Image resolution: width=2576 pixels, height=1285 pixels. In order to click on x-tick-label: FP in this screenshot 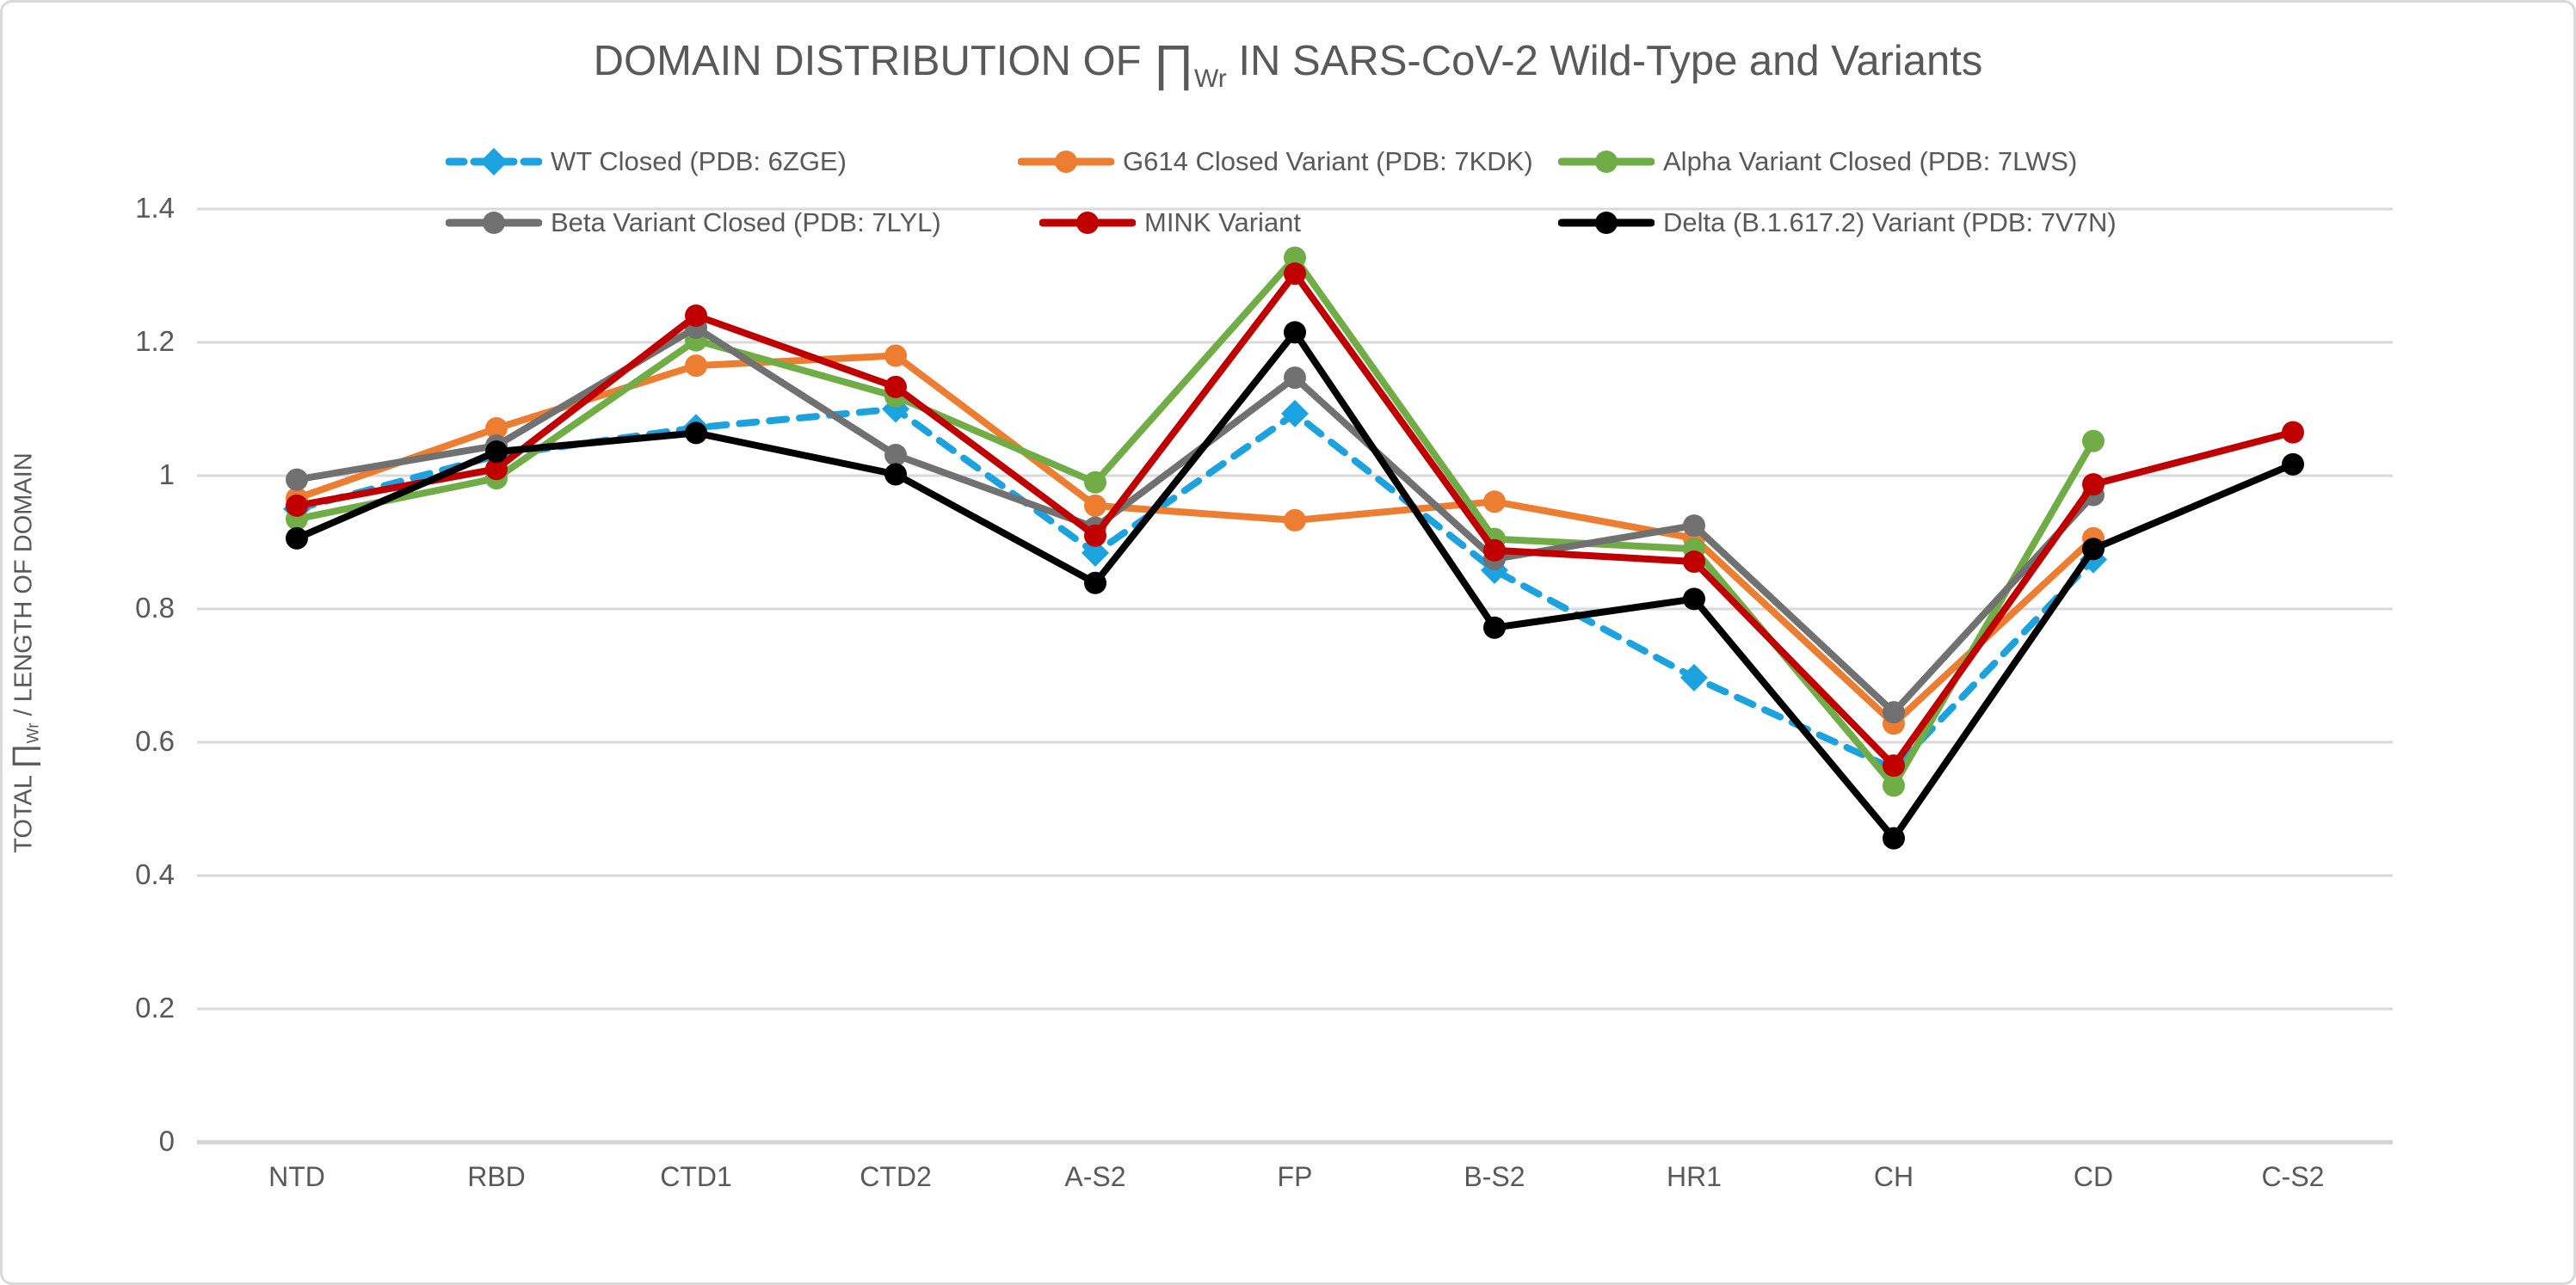, I will do `click(1295, 1177)`.